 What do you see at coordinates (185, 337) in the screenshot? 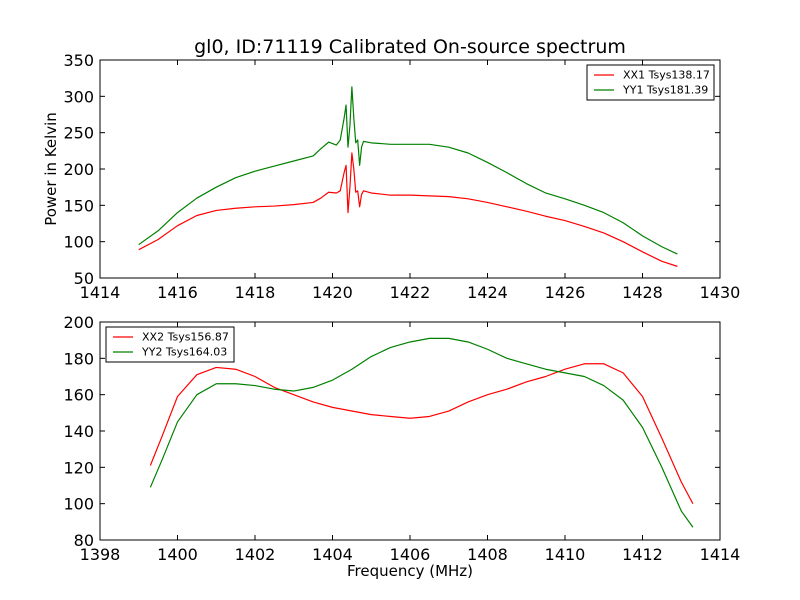
I see `legend-label-xx2: XX2 Tsys156.87` at bounding box center [185, 337].